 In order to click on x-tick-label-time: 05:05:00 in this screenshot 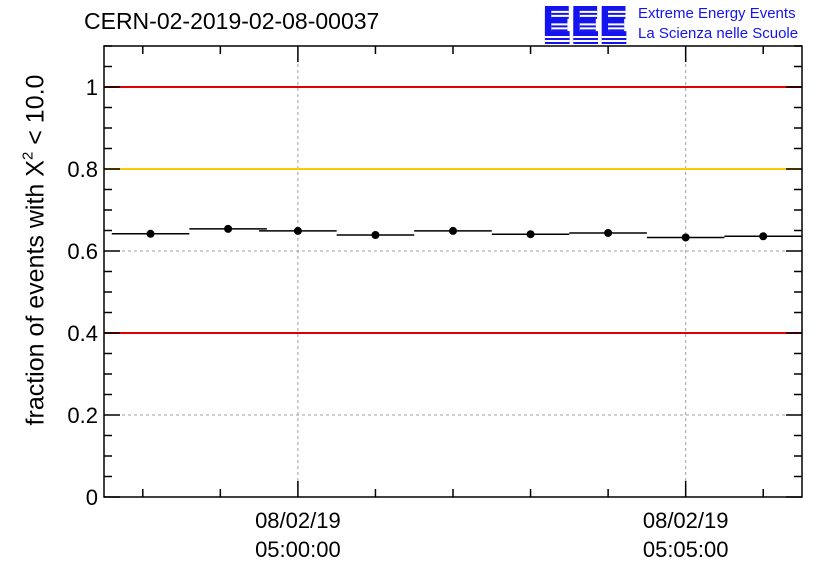, I will do `click(686, 549)`.